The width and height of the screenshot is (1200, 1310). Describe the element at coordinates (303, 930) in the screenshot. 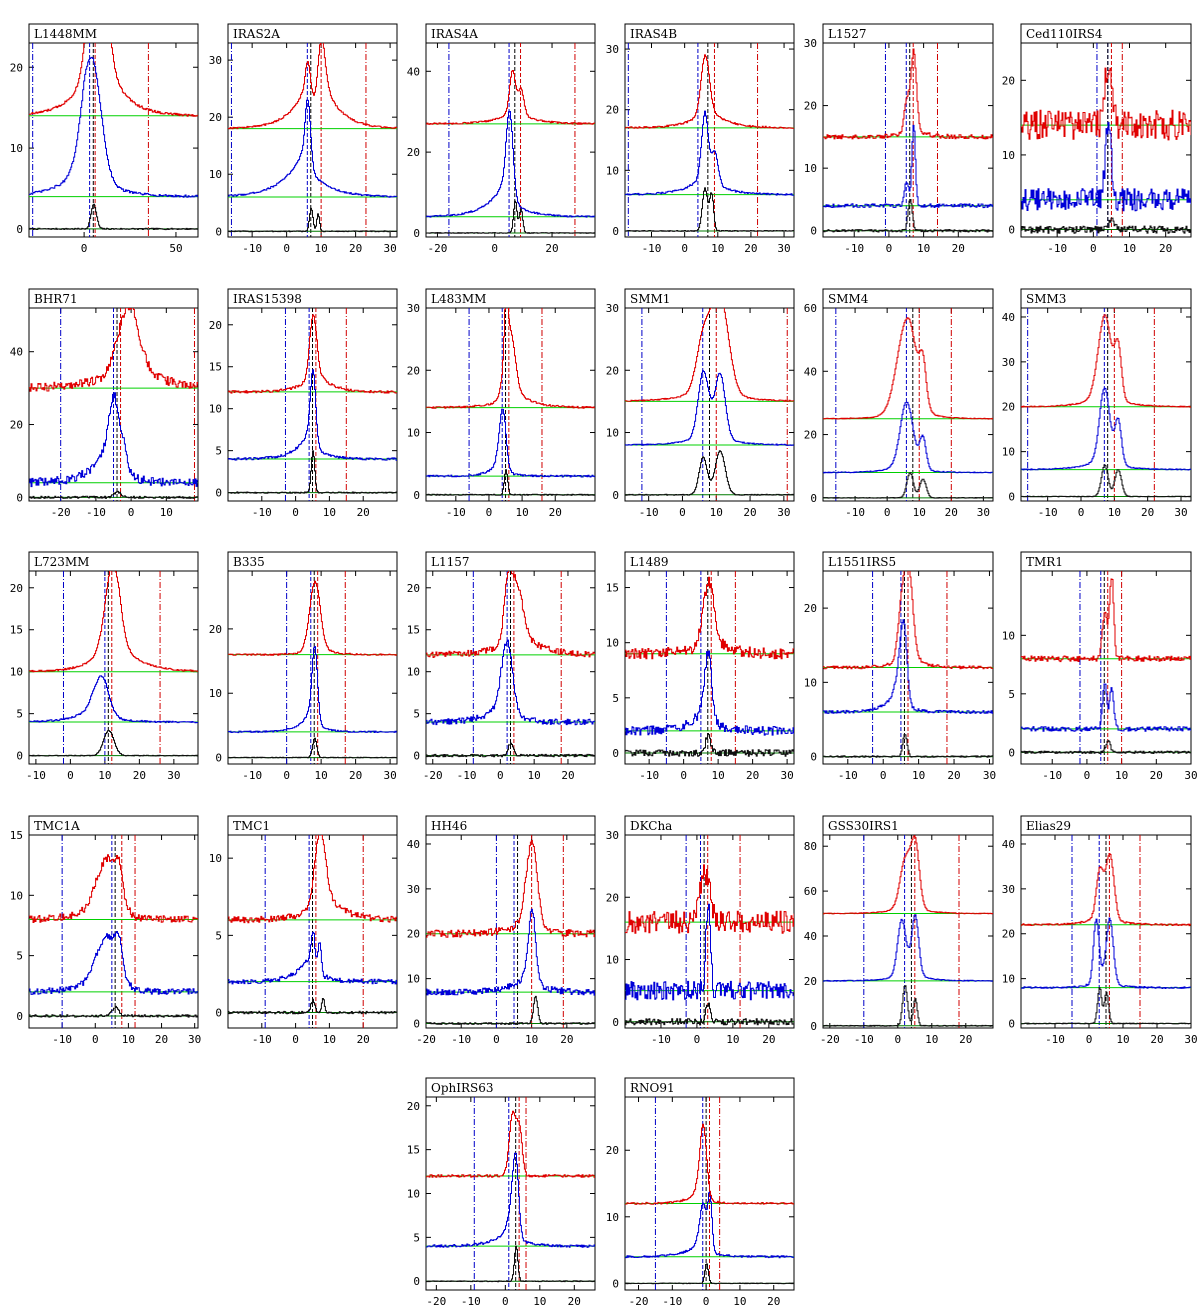

I see `spectrum-panel: TMC1 -10 0 10 20 0 5 10` at that location.